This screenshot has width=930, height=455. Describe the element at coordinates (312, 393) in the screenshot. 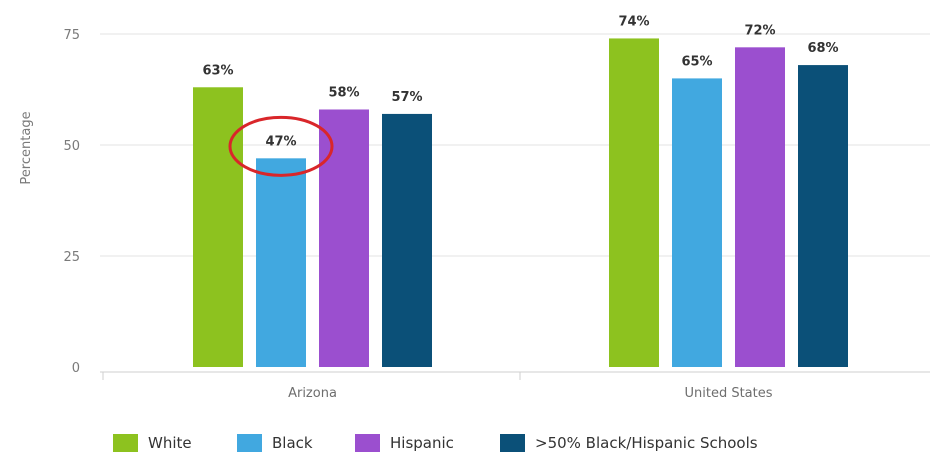

I see `x-tick-label: Arizona` at that location.